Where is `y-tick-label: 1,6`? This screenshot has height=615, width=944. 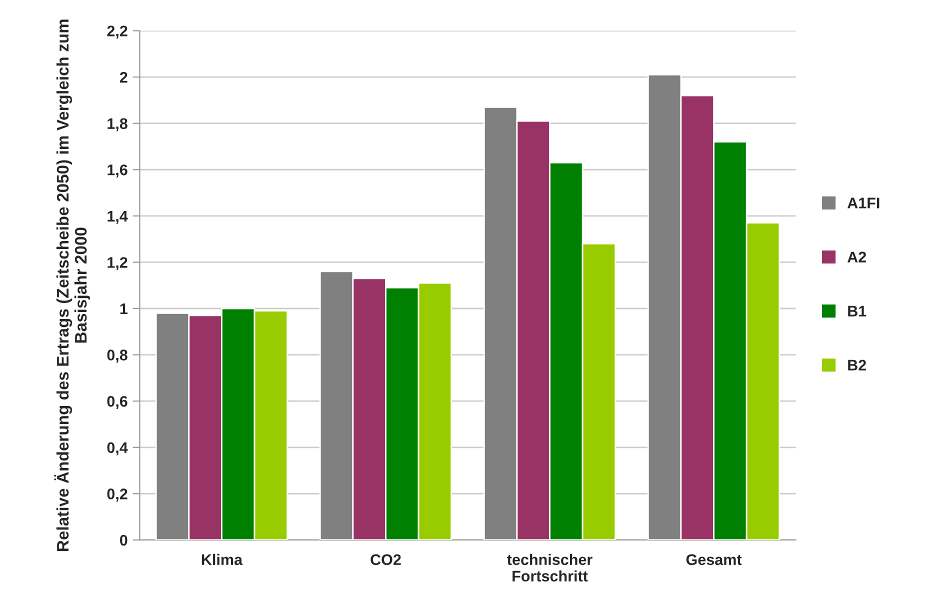 y-tick-label: 1,6 is located at coordinates (118, 171).